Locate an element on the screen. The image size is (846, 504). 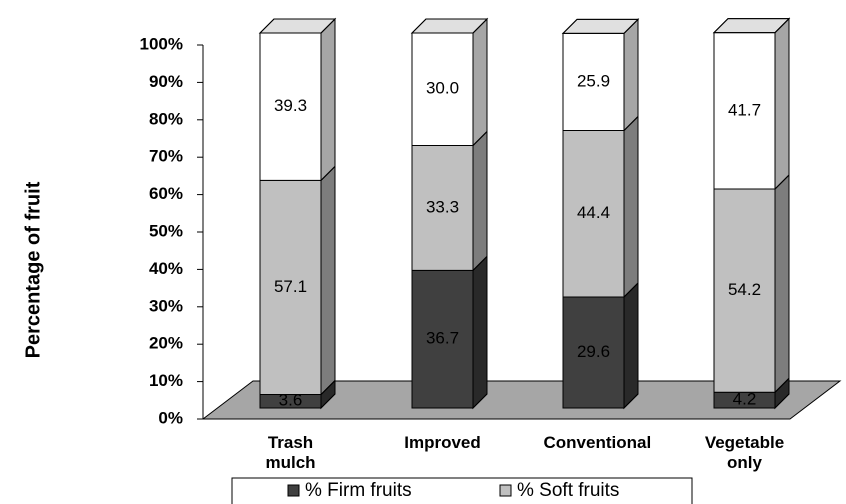
y-axis-title: Percentage of fruit is located at coordinates (33, 269).